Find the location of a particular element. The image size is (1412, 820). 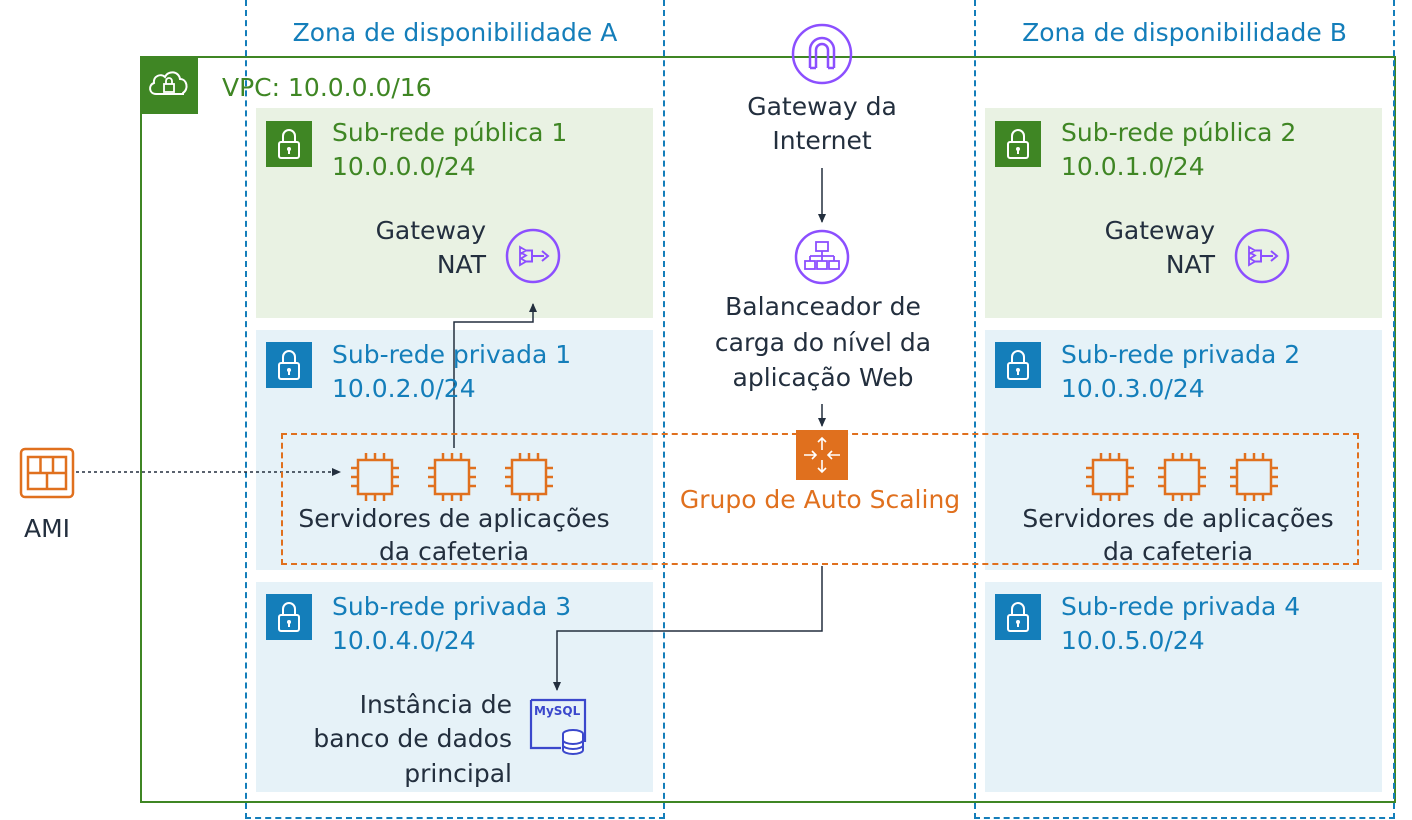

subnet-cidr: 10.0.3.0/24 is located at coordinates (1133, 388).